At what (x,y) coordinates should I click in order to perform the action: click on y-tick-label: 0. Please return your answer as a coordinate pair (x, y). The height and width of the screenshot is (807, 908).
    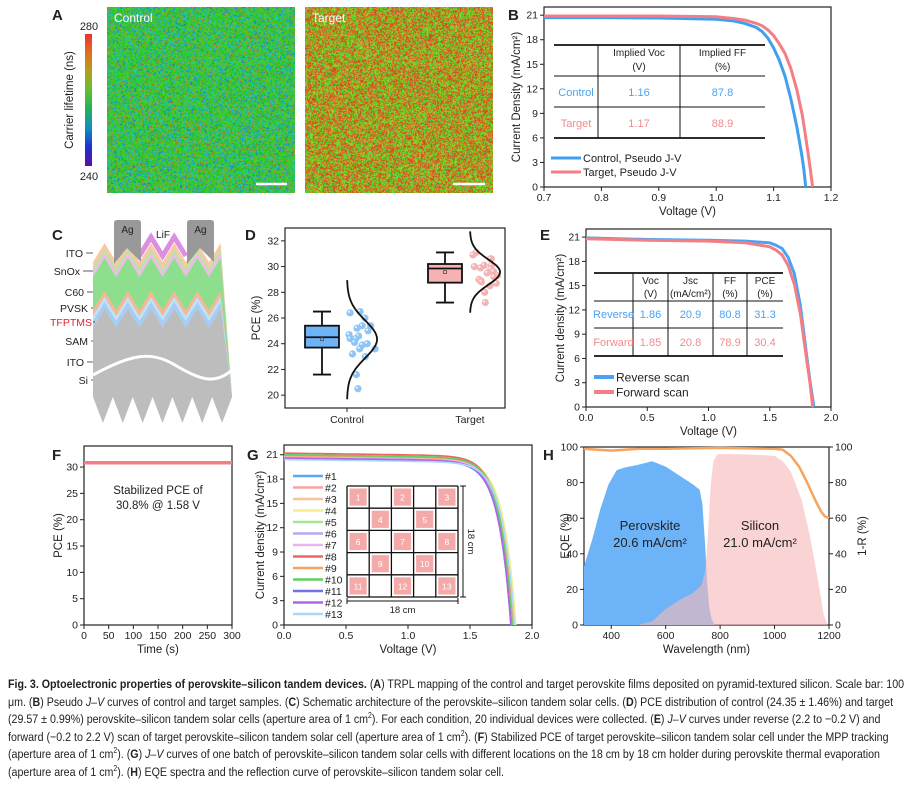
    Looking at the image, I should click on (575, 626).